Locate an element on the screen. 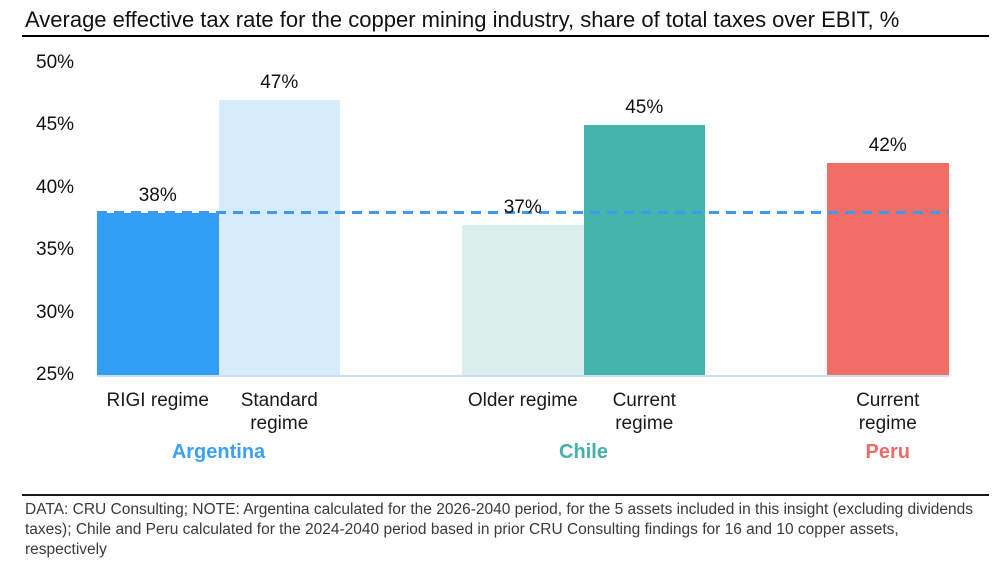 The width and height of the screenshot is (992, 576). y-axis-tick-label: 50% is located at coordinates (55, 62).